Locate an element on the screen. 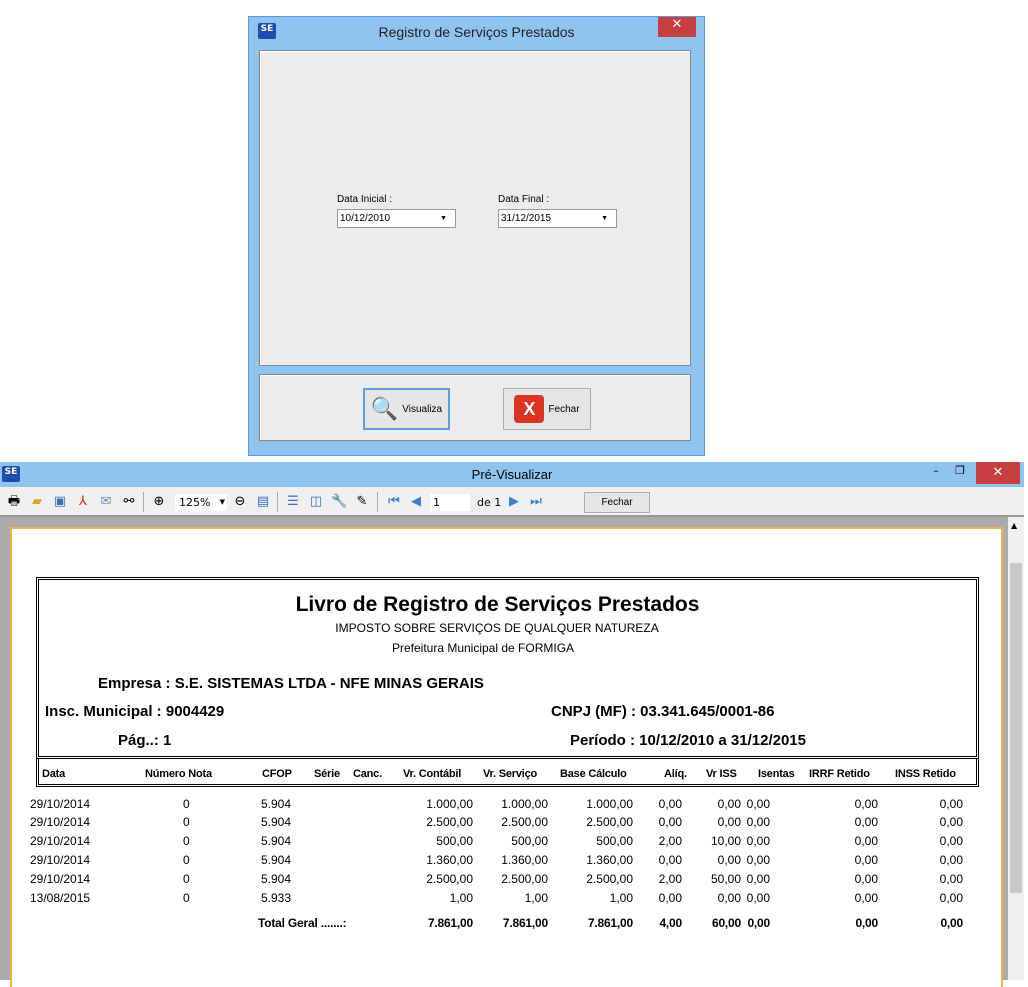  email-icon: ✉ is located at coordinates (106, 501).